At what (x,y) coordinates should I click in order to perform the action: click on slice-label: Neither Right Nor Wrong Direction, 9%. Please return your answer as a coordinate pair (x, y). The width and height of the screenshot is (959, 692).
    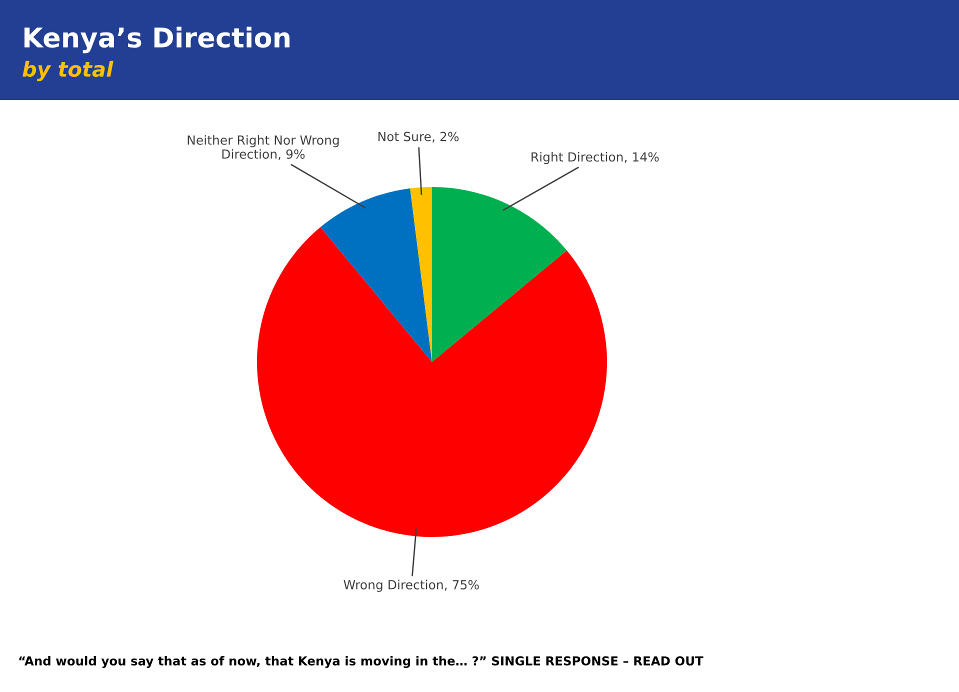
    Looking at the image, I should click on (263, 147).